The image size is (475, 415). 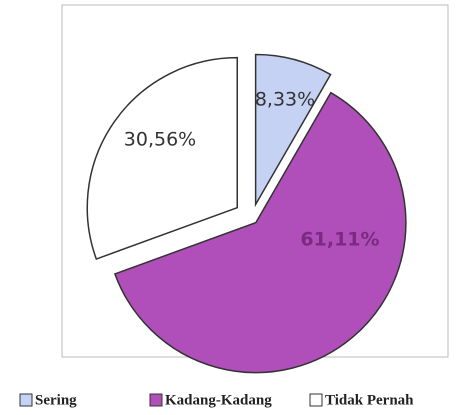 What do you see at coordinates (56, 400) in the screenshot?
I see `legend-label: Sering` at bounding box center [56, 400].